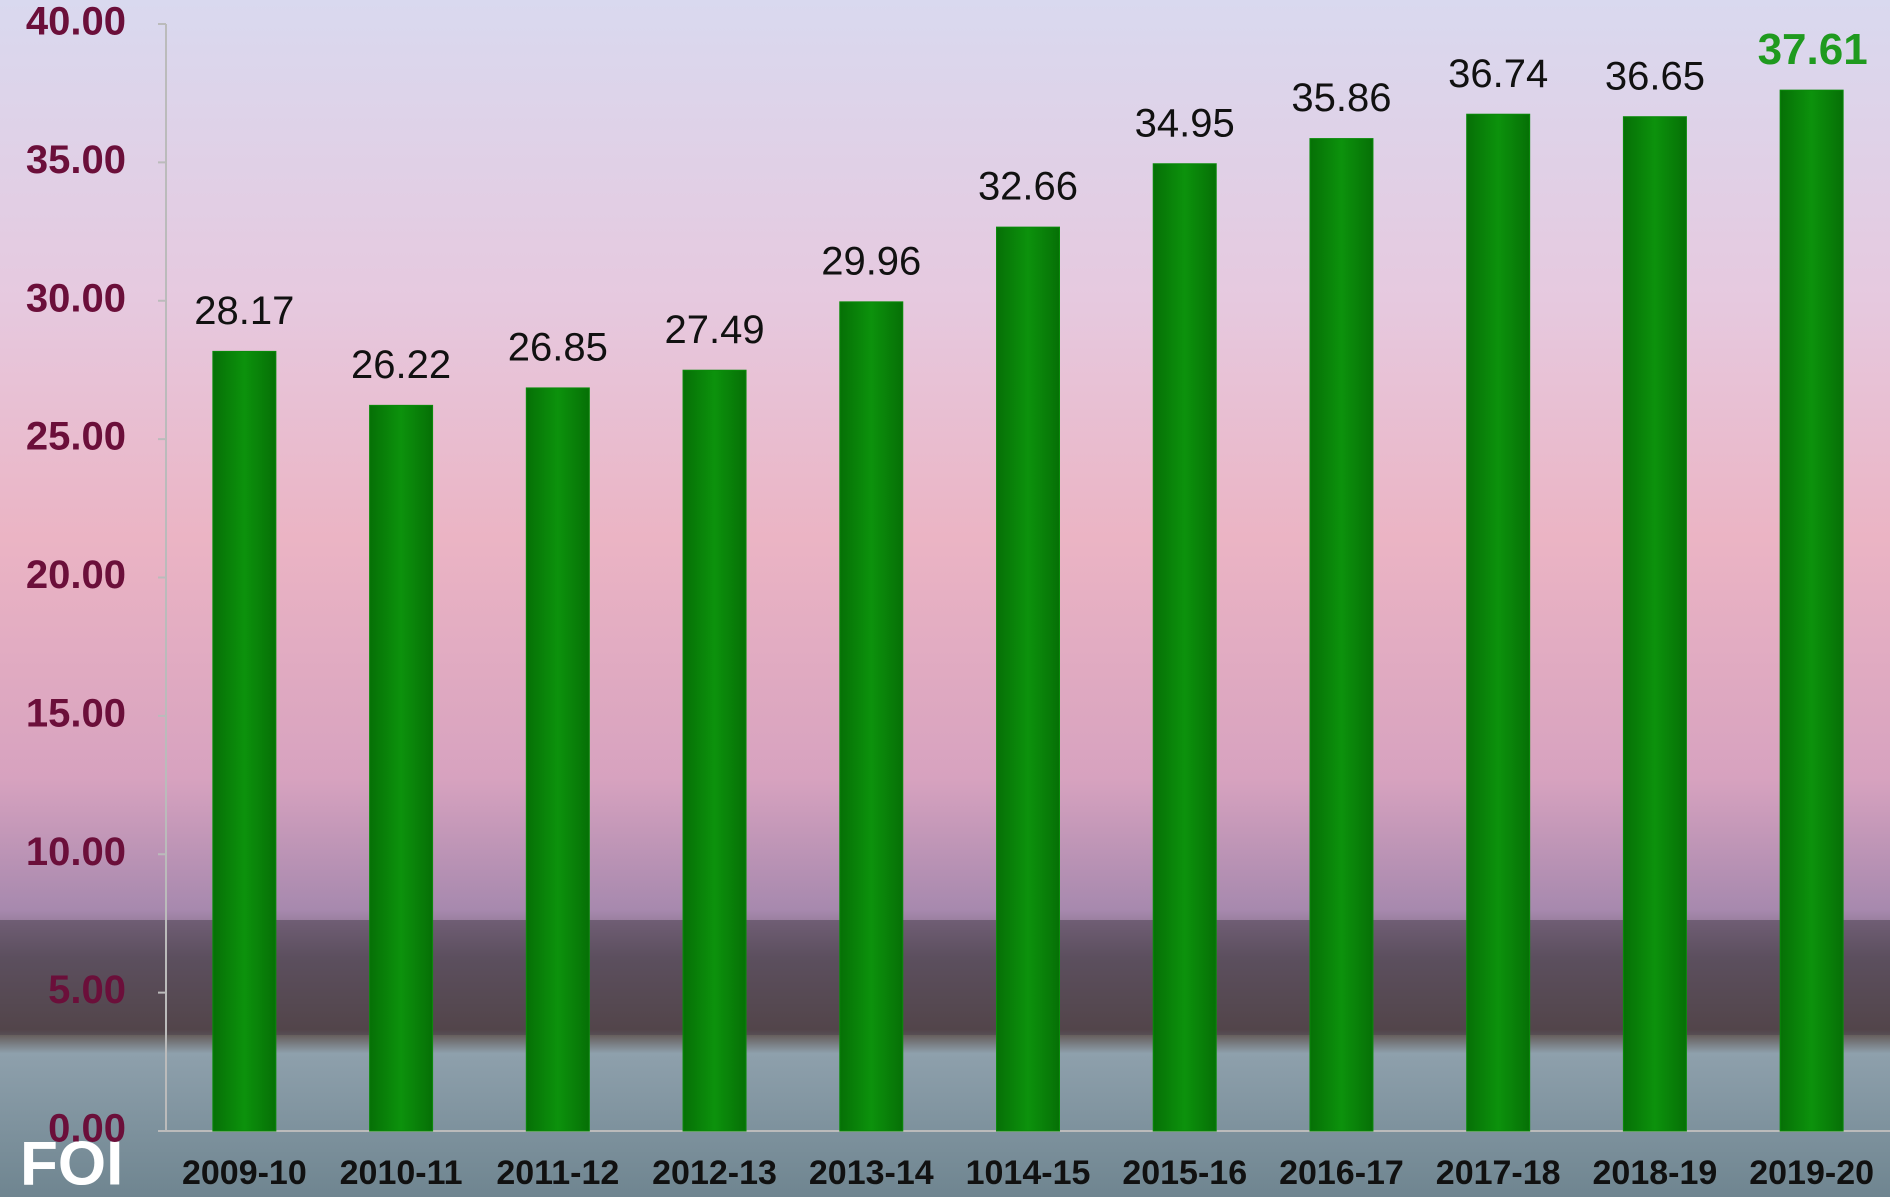 Image resolution: width=1890 pixels, height=1197 pixels. Describe the element at coordinates (87, 1129) in the screenshot. I see `y-tick-label: 0.00` at that location.